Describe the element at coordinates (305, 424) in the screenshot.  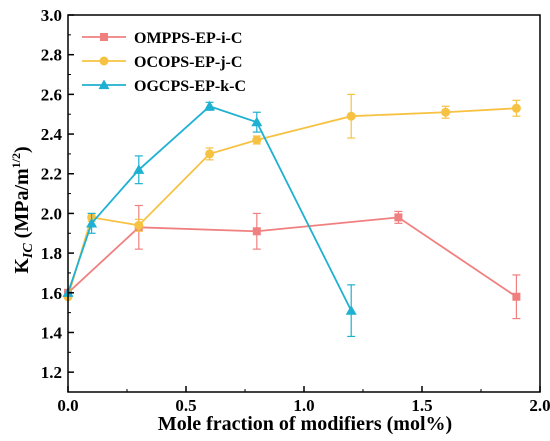
I see `x-axis-title: Mole fraction of modifiers (mol%)` at that location.